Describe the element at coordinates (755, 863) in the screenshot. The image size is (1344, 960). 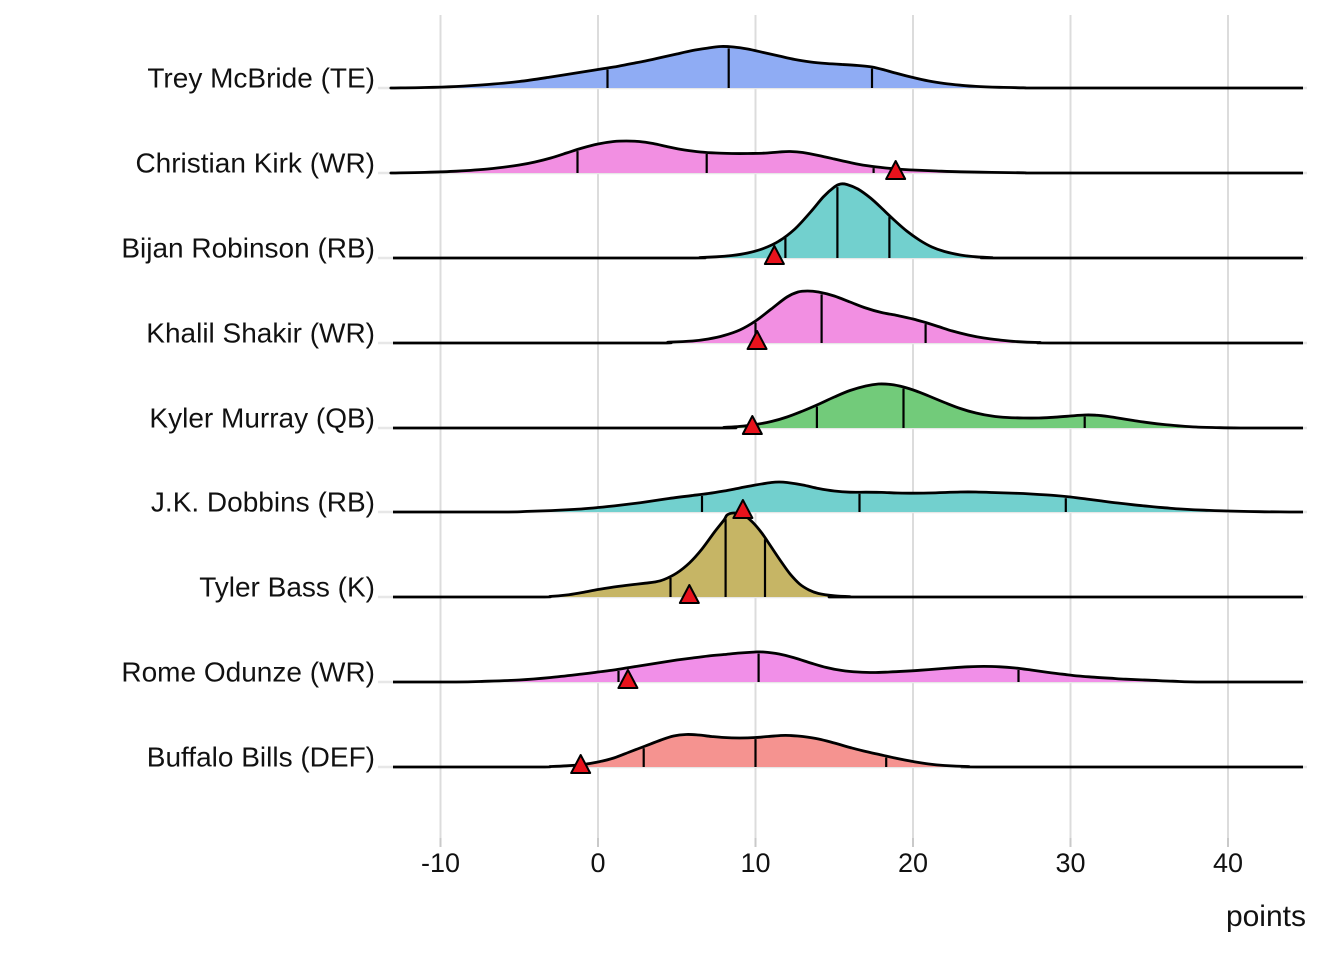
I see `x-tick-label: 10` at that location.